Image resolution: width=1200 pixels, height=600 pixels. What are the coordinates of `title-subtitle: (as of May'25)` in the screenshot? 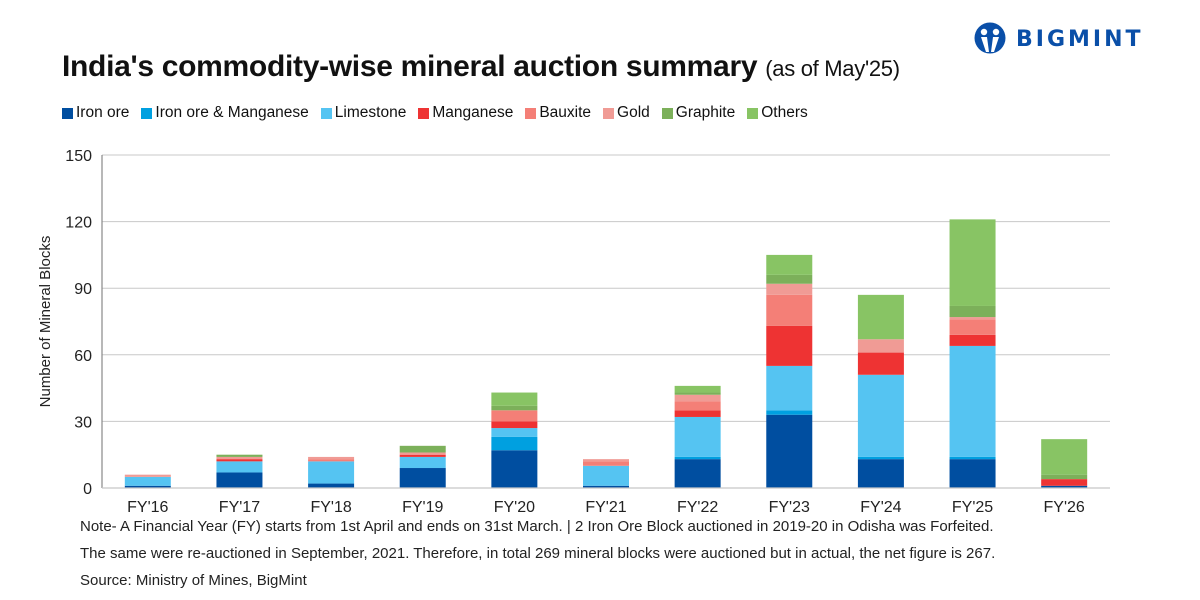 It's located at (832, 68).